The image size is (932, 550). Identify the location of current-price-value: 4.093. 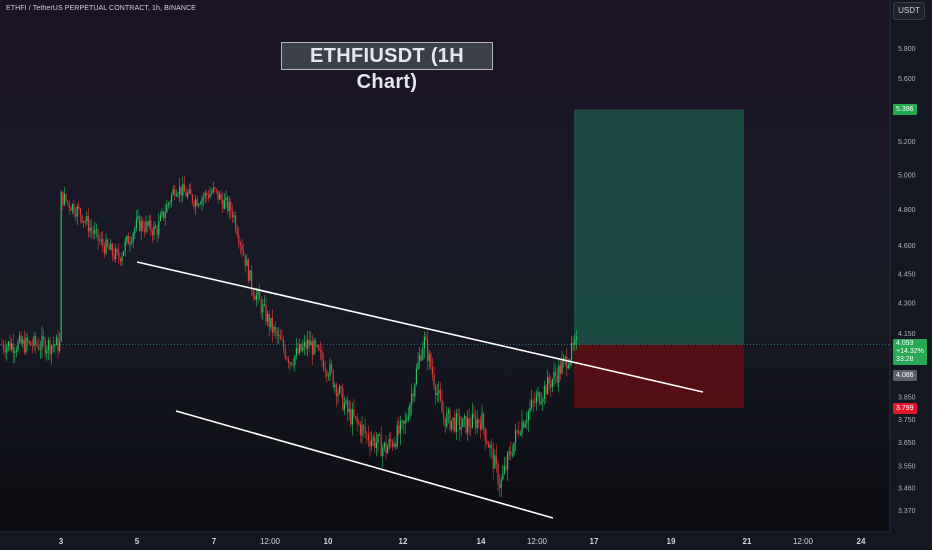
(905, 343).